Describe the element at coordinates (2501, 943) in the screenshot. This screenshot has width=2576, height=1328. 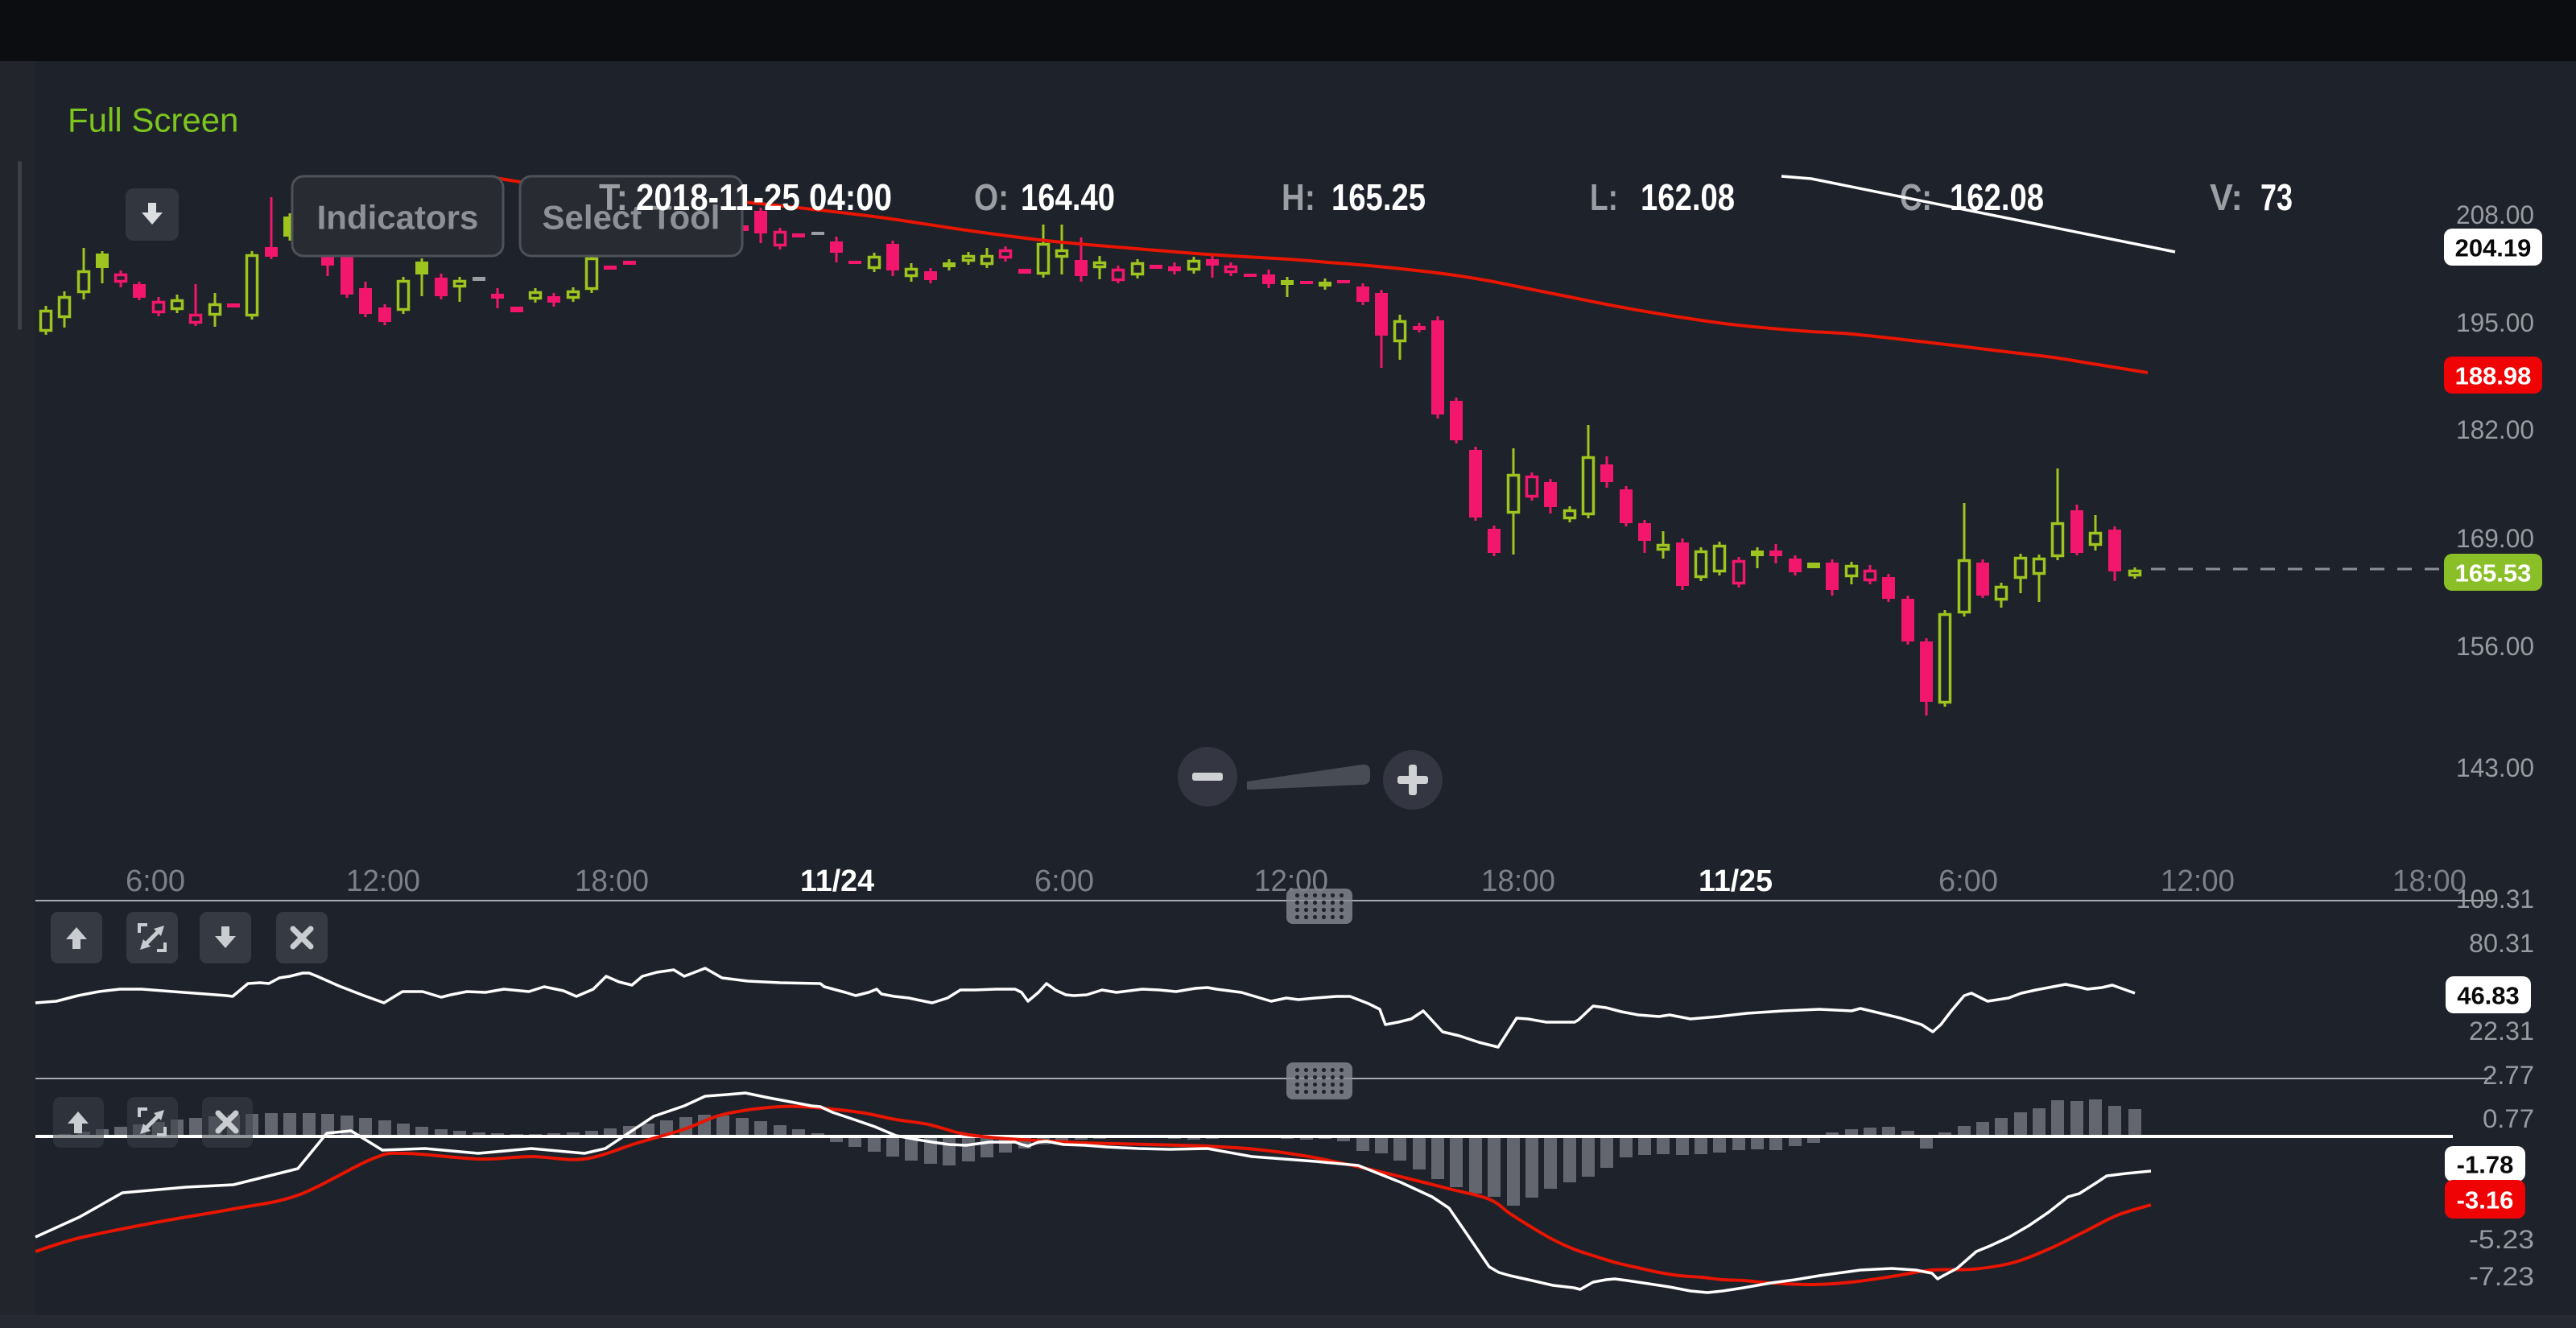
I see `svg-text: 80.31` at that location.